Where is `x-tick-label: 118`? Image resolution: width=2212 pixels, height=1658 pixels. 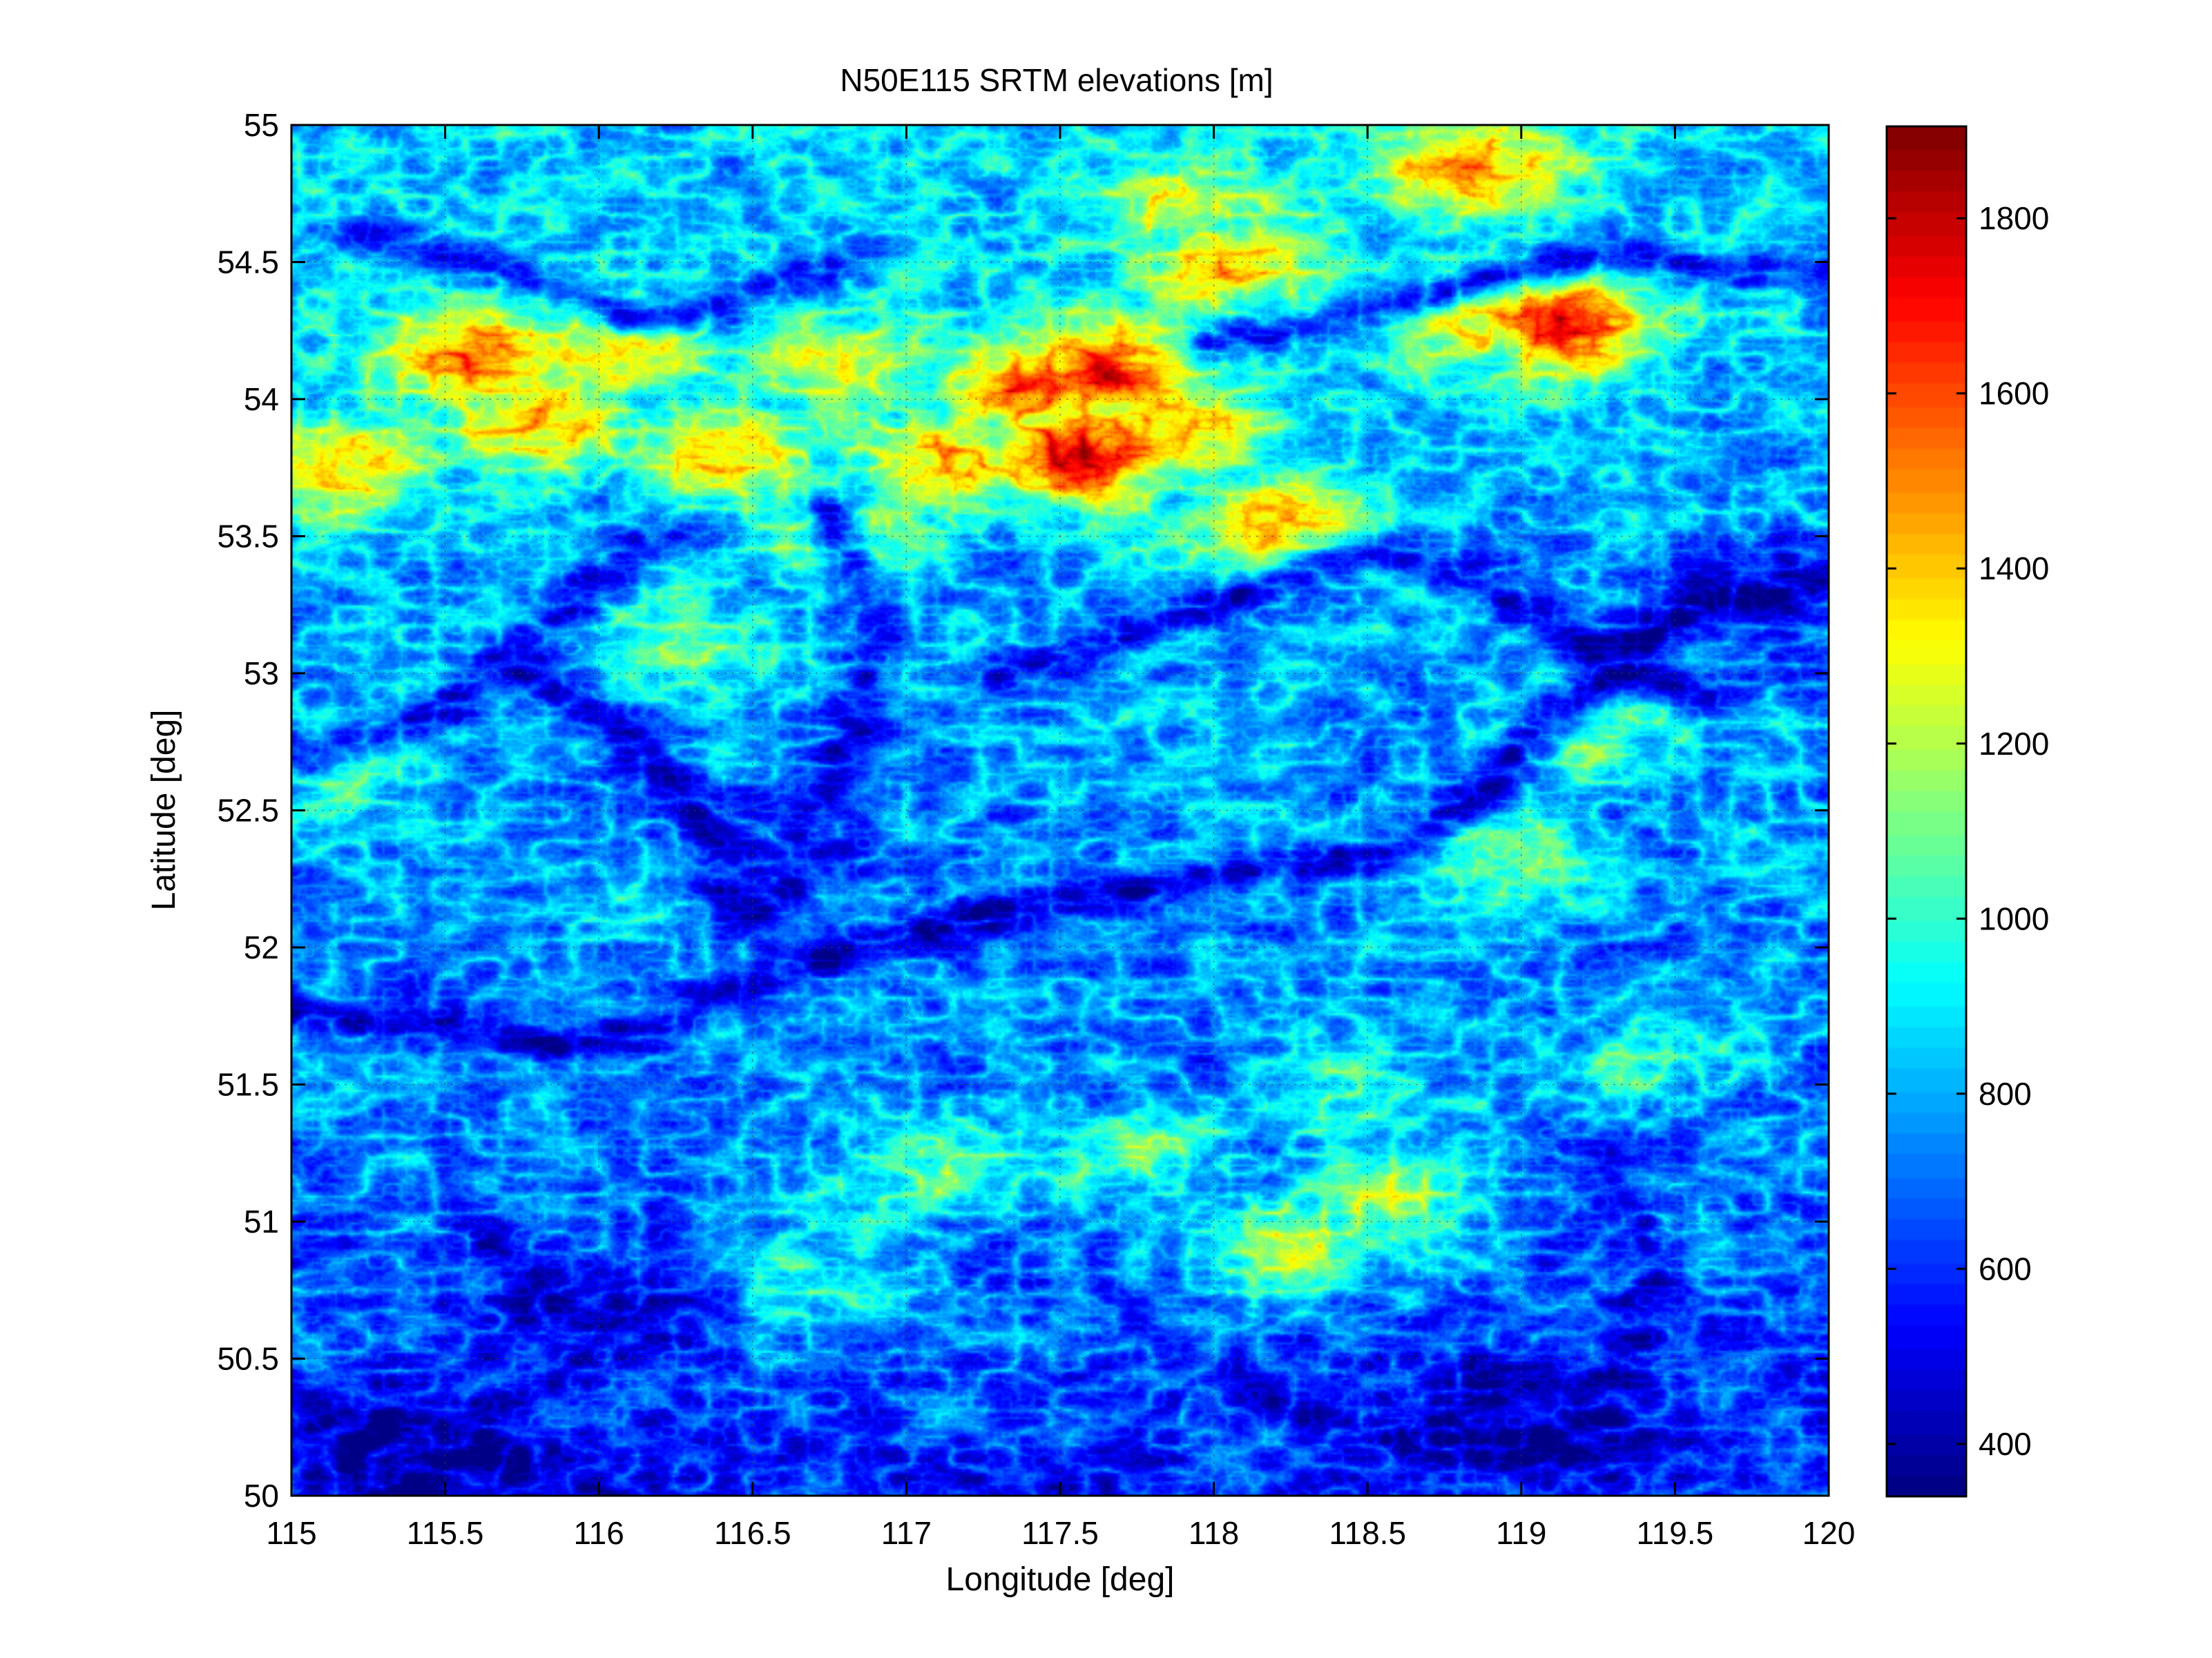
x-tick-label: 118 is located at coordinates (1214, 1533).